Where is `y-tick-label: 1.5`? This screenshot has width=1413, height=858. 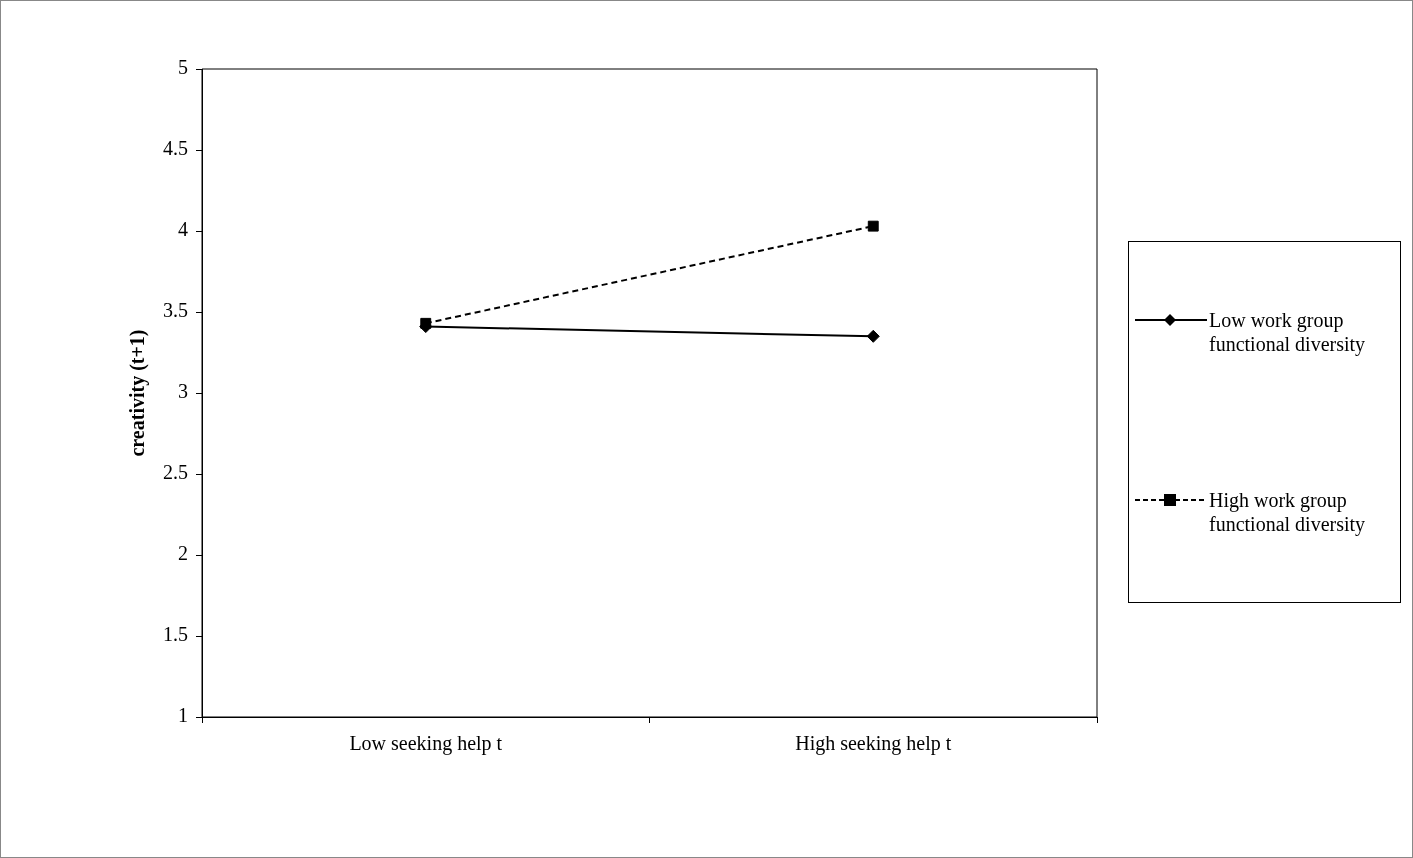 y-tick-label: 1.5 is located at coordinates (175, 634).